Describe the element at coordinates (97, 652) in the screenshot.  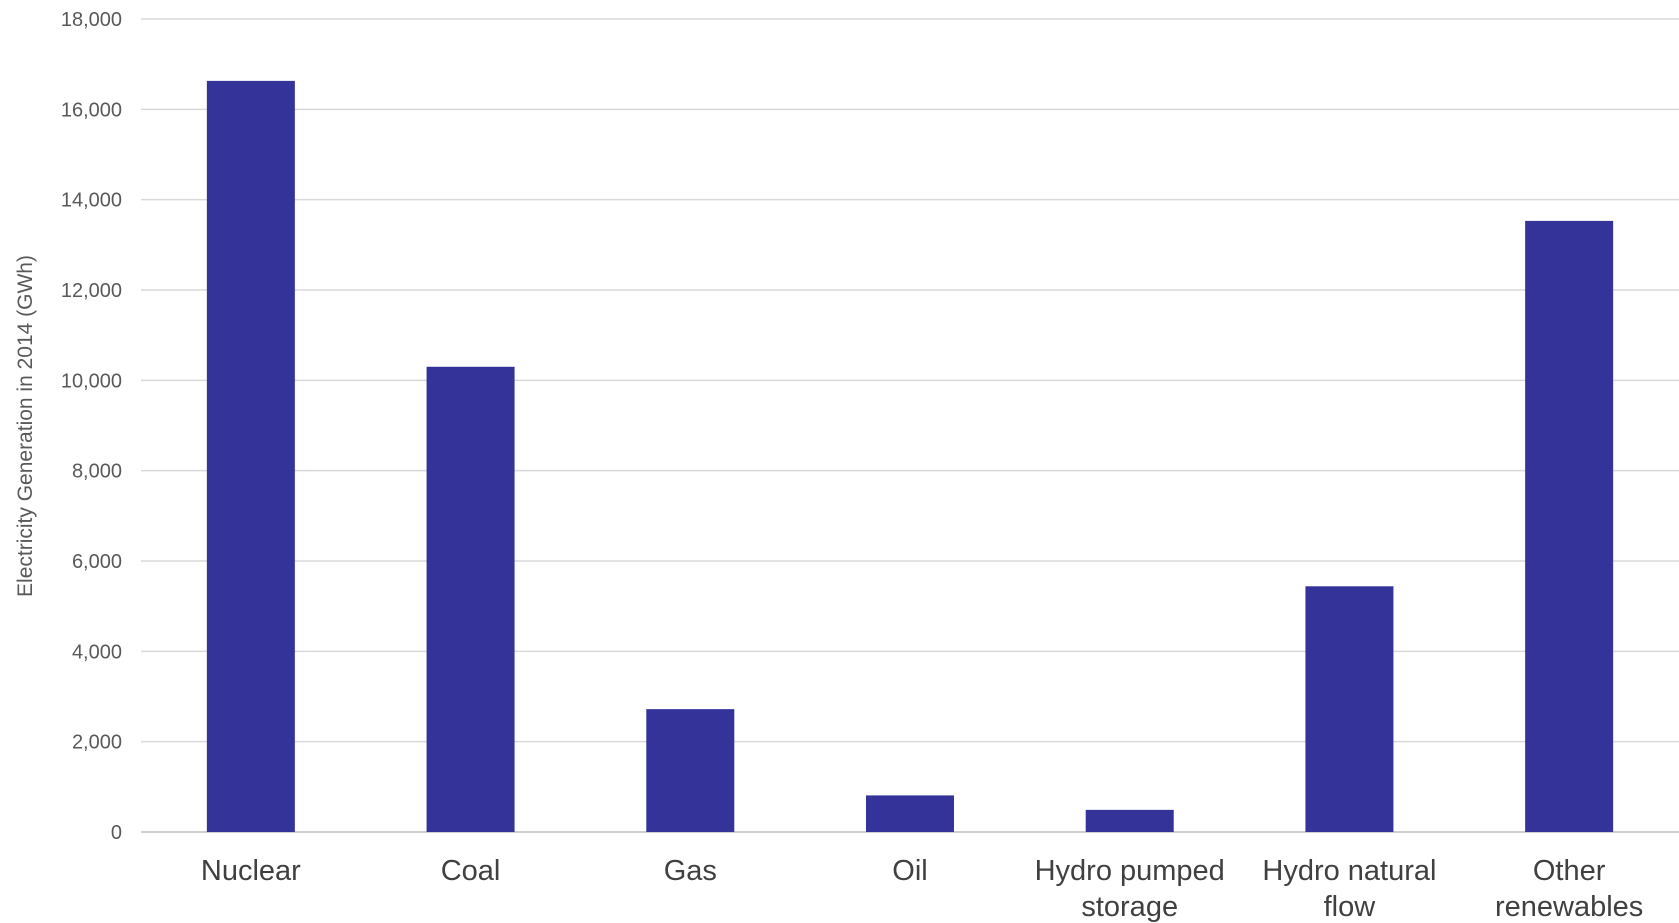
I see `y-tick-label: 4,000` at that location.